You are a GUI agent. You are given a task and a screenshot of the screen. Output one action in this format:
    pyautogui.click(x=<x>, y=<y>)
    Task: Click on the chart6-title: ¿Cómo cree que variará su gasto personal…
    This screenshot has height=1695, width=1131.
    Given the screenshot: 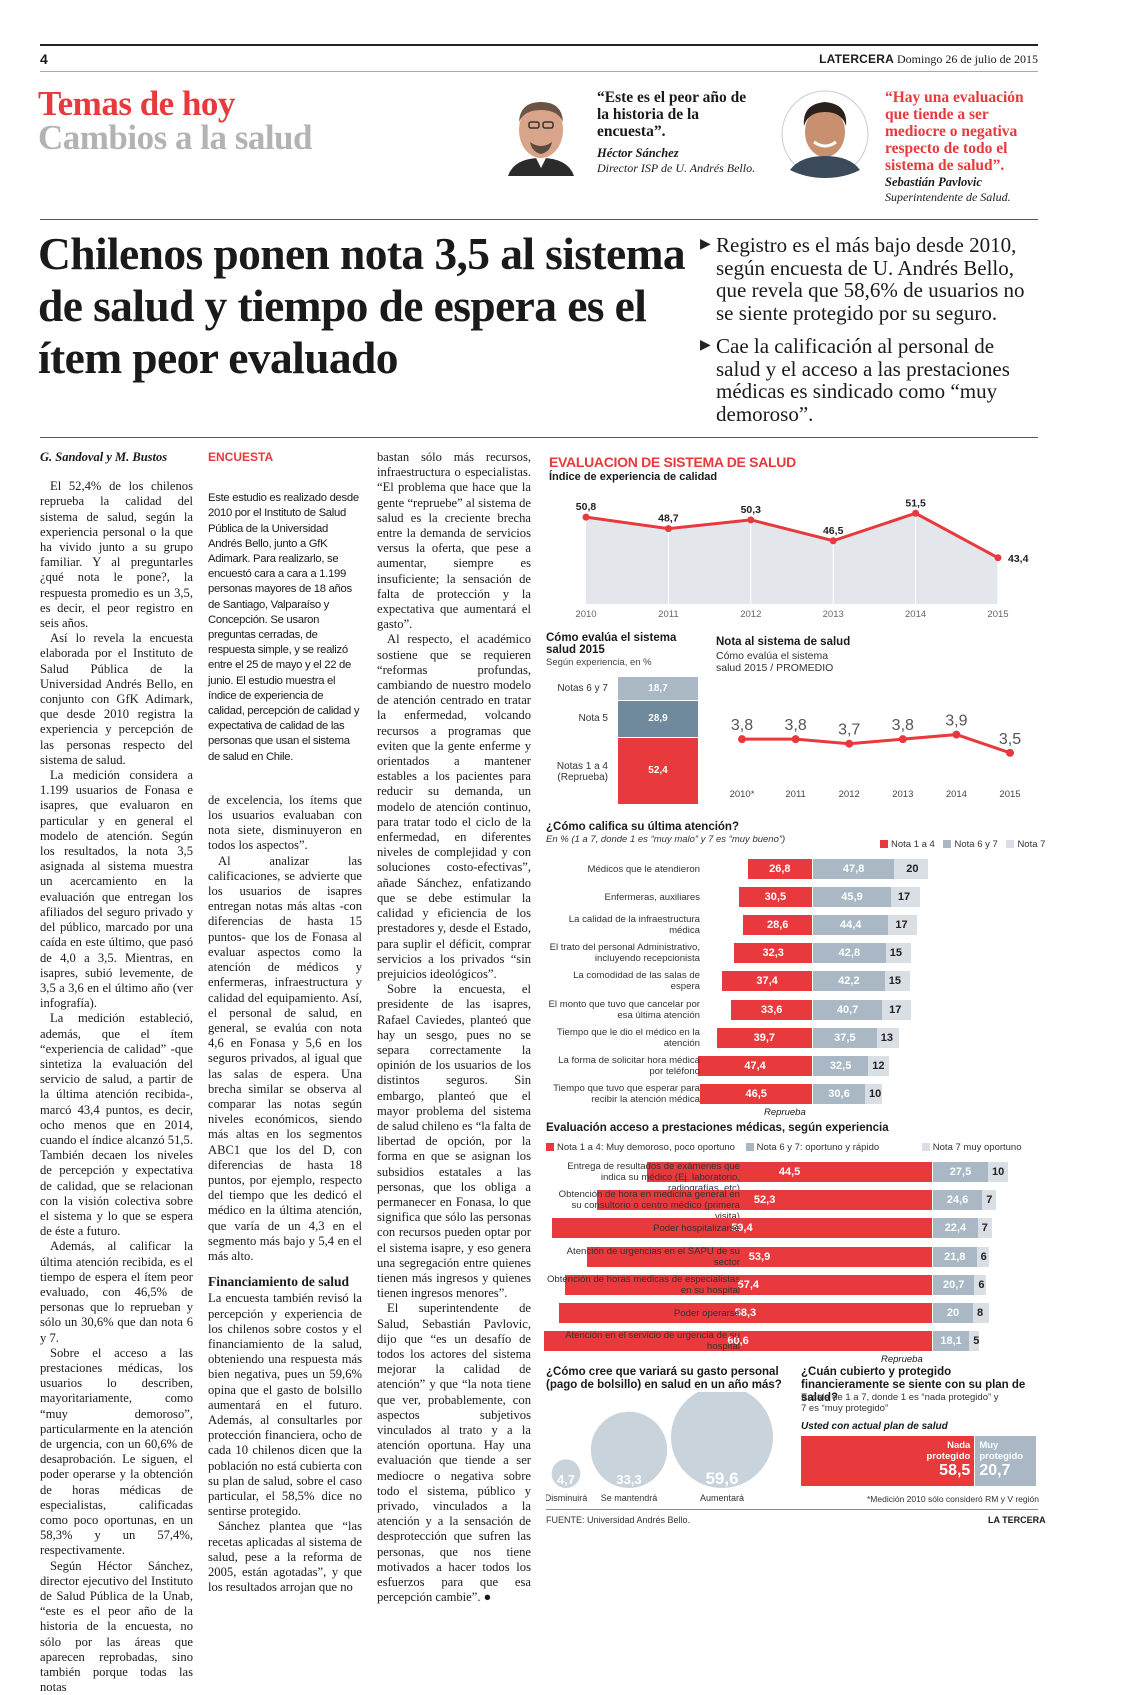 What is the action you would take?
    pyautogui.click(x=664, y=1378)
    